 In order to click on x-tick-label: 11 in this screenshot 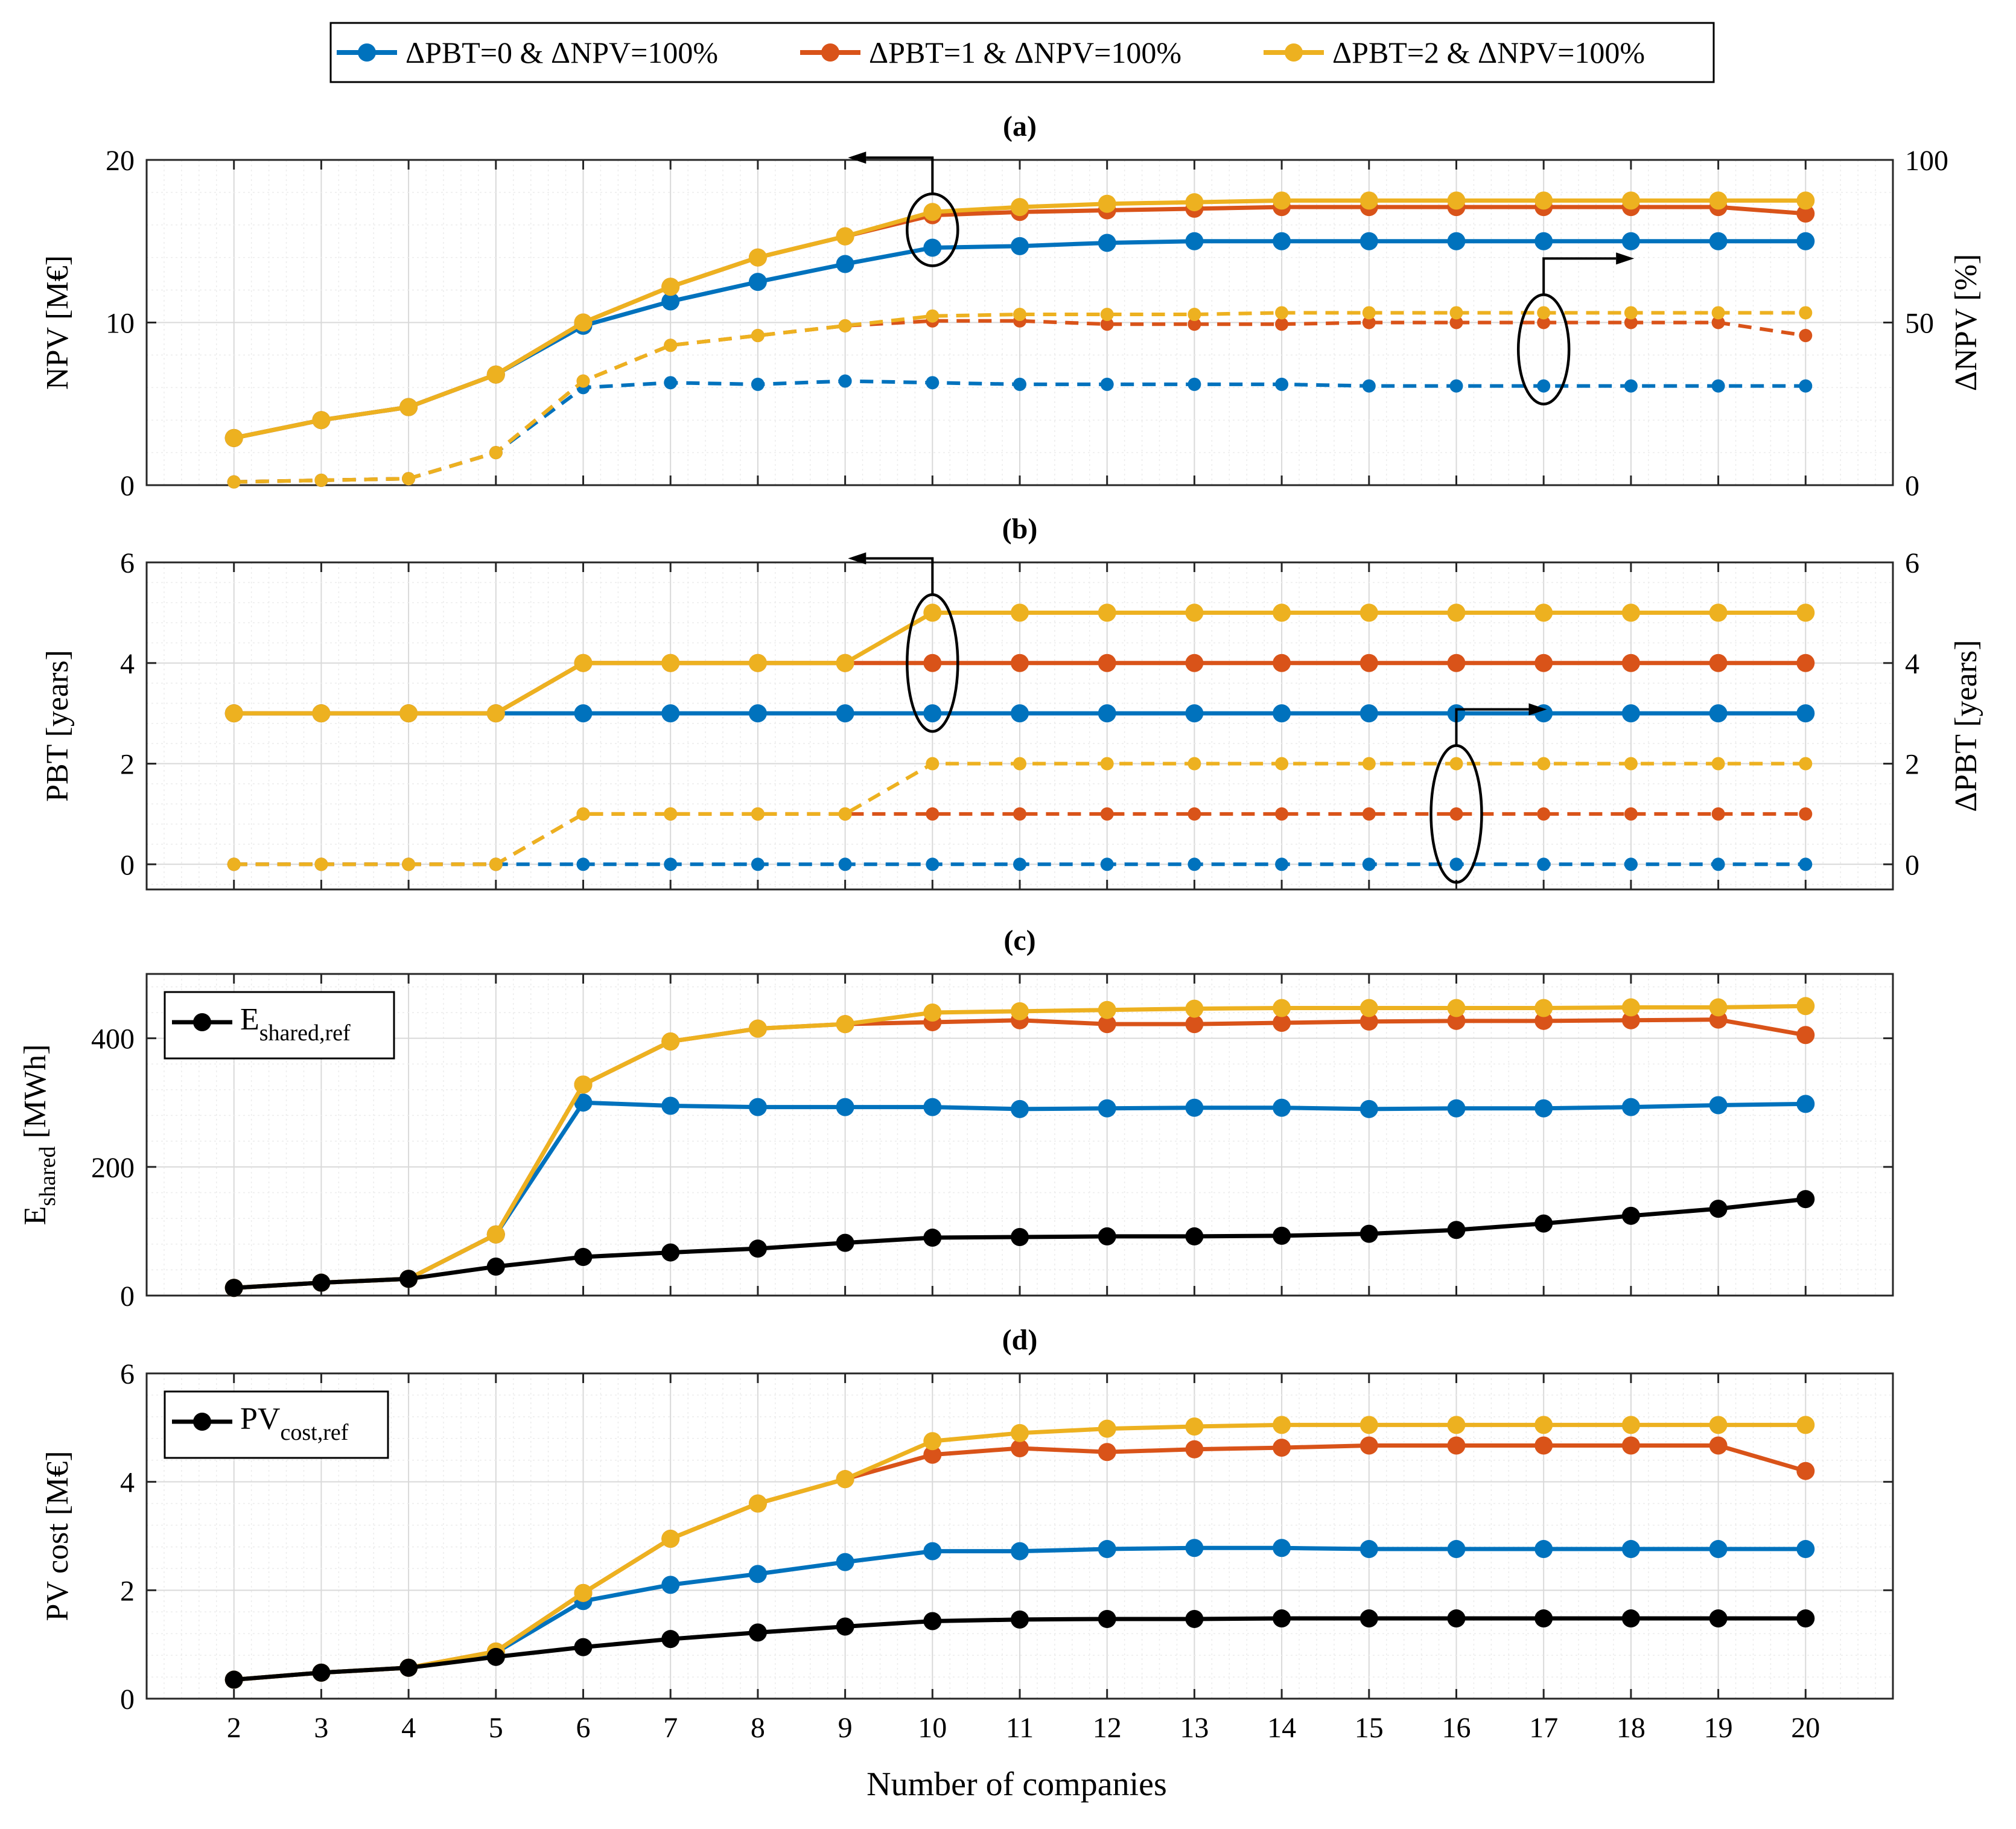, I will do `click(1020, 1728)`.